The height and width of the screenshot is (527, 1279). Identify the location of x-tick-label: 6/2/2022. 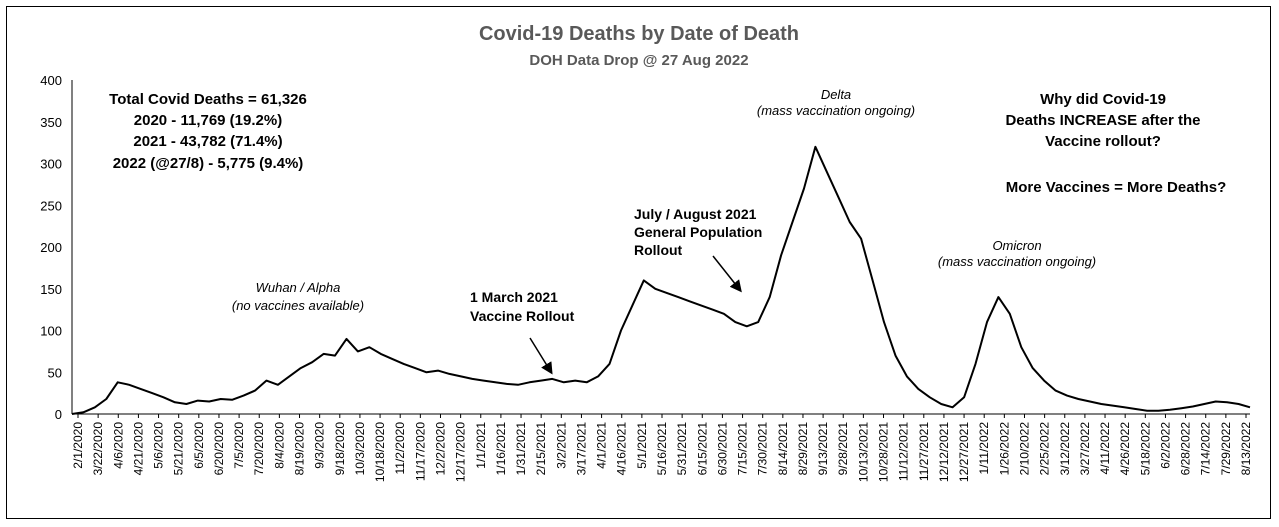
(1165, 445).